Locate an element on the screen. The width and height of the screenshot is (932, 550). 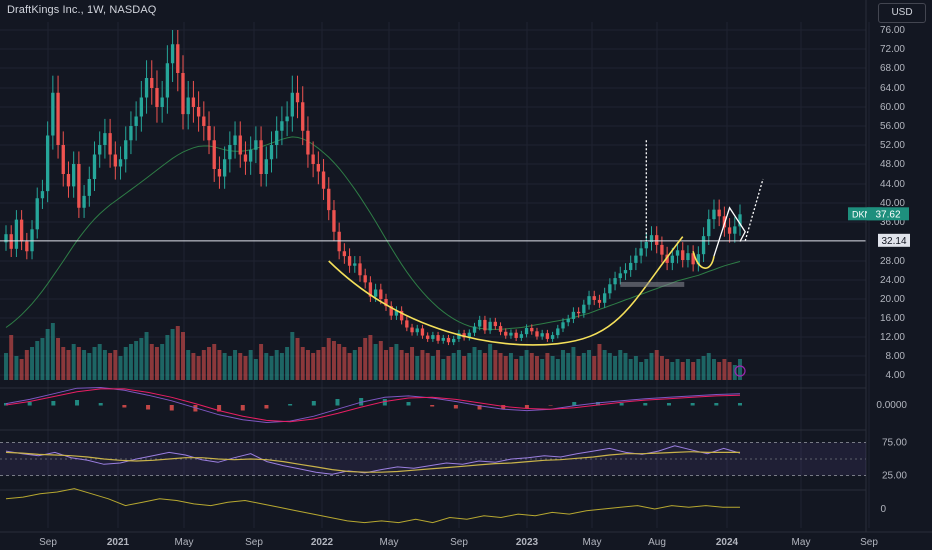
y-tick-label: 16.00 is located at coordinates (892, 318).